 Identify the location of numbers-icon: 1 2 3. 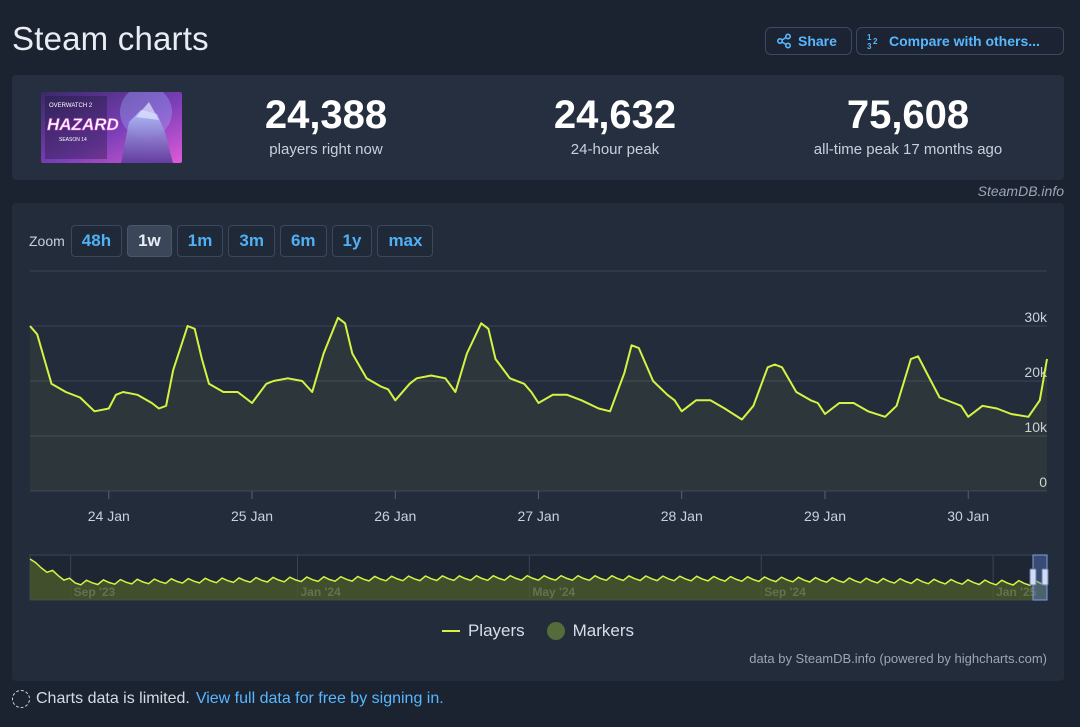
(872, 41).